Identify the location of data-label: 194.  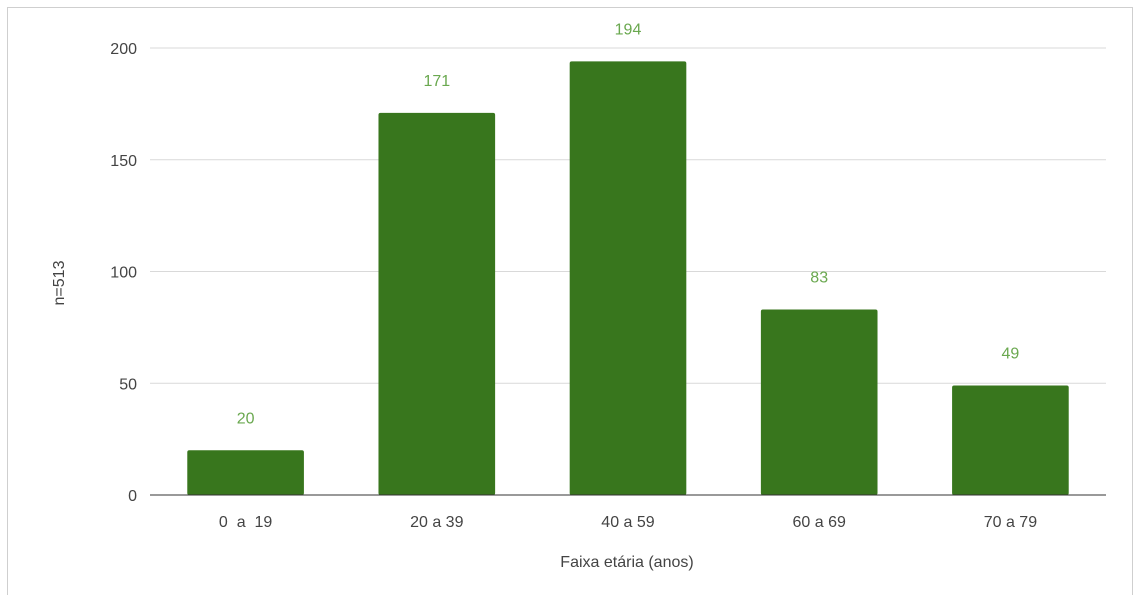
(628, 29).